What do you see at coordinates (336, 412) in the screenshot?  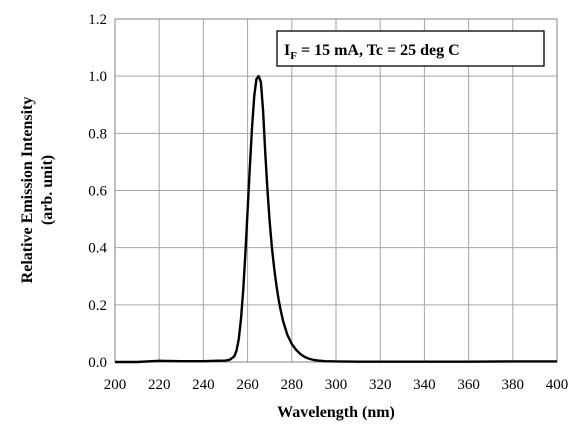 I see `x-axis-title: Wavelength (nm)` at bounding box center [336, 412].